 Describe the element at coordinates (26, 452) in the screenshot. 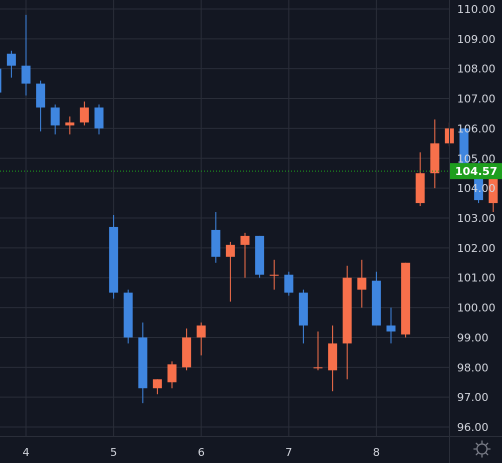

I see `time-tick-label: 4` at that location.